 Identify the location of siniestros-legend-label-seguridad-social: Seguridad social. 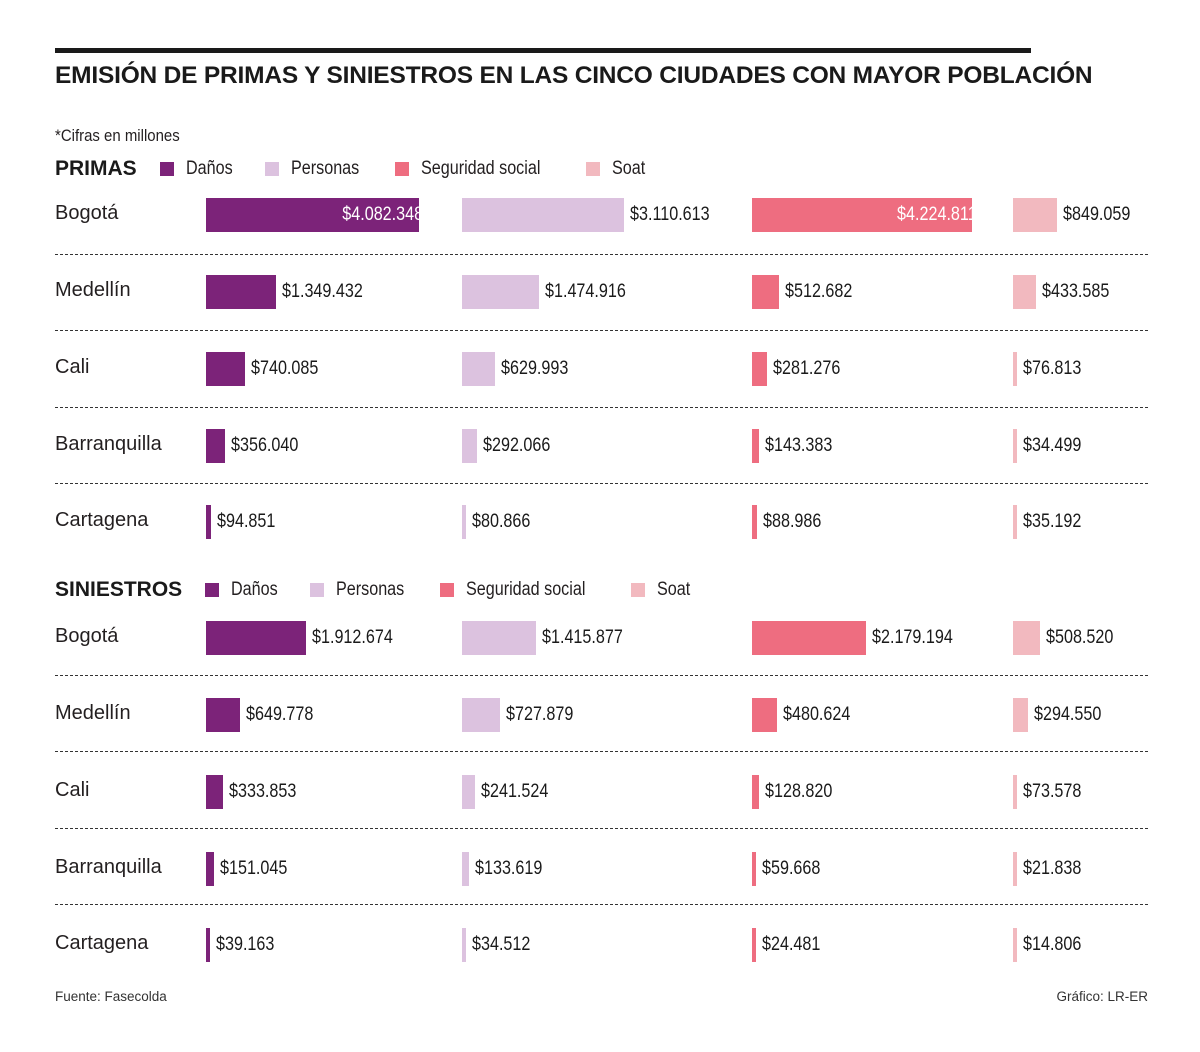
(526, 589).